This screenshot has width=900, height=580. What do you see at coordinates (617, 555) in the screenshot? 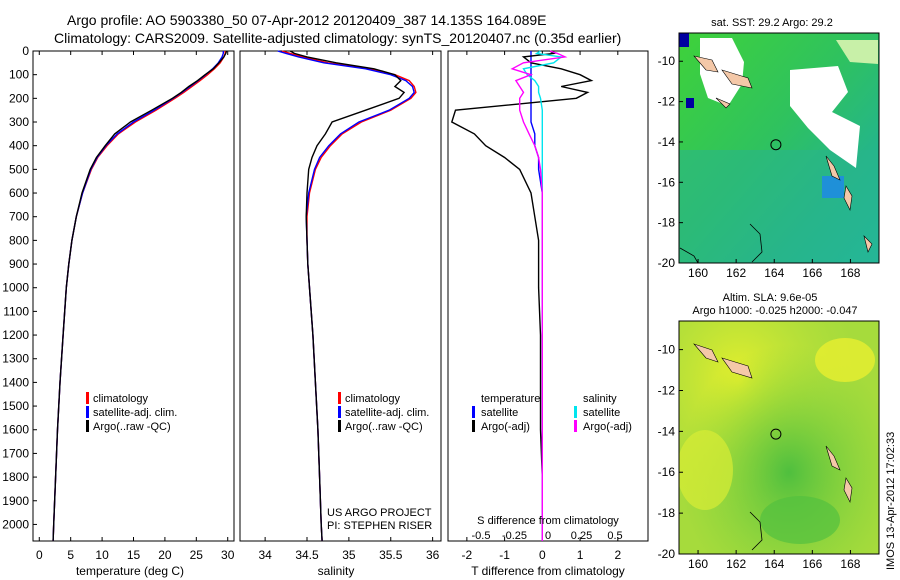
I see `x-tick-label: 2` at bounding box center [617, 555].